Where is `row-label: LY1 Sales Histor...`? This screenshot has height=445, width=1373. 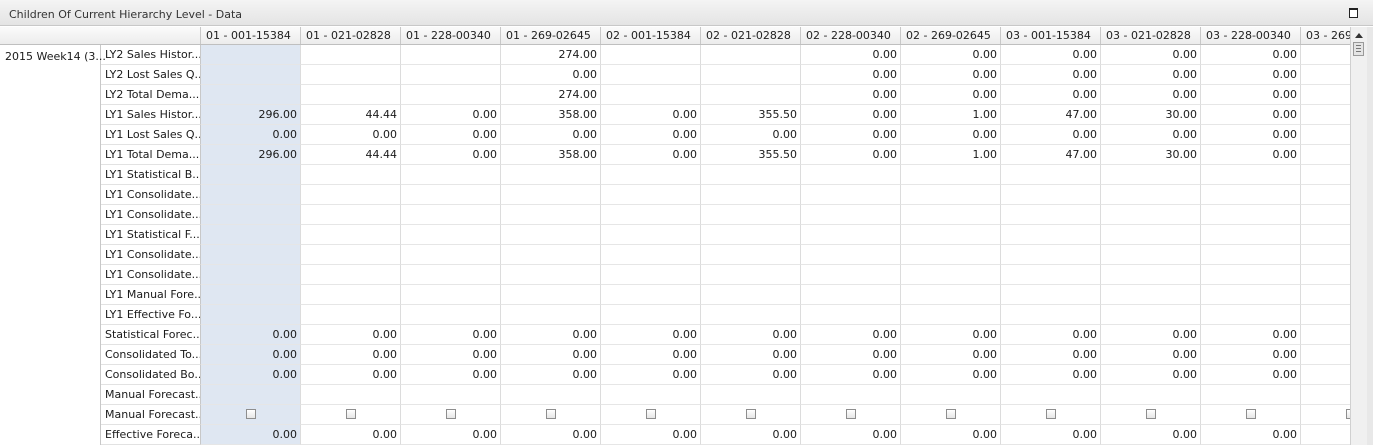
row-label: LY1 Sales Histor... is located at coordinates (151, 115).